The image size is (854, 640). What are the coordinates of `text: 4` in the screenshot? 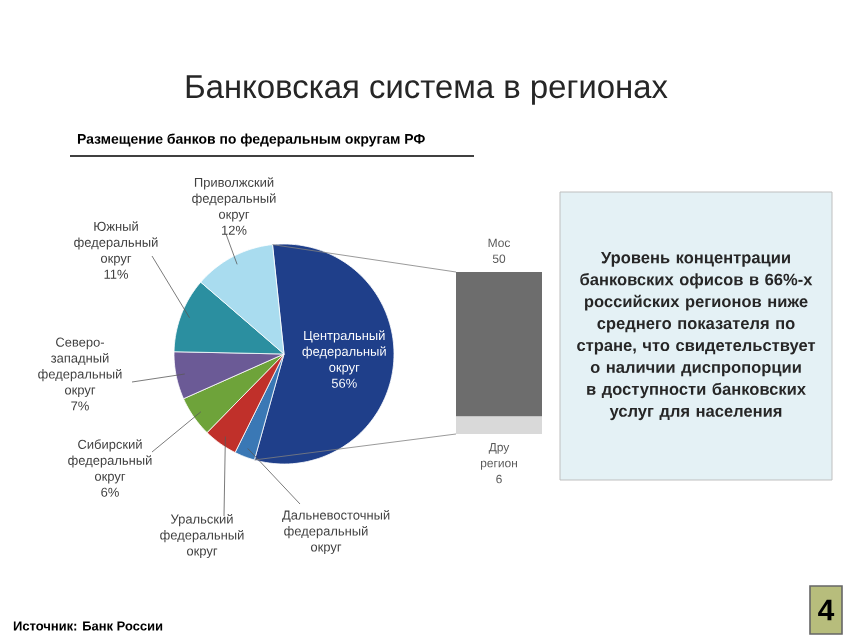 It's located at (826, 610).